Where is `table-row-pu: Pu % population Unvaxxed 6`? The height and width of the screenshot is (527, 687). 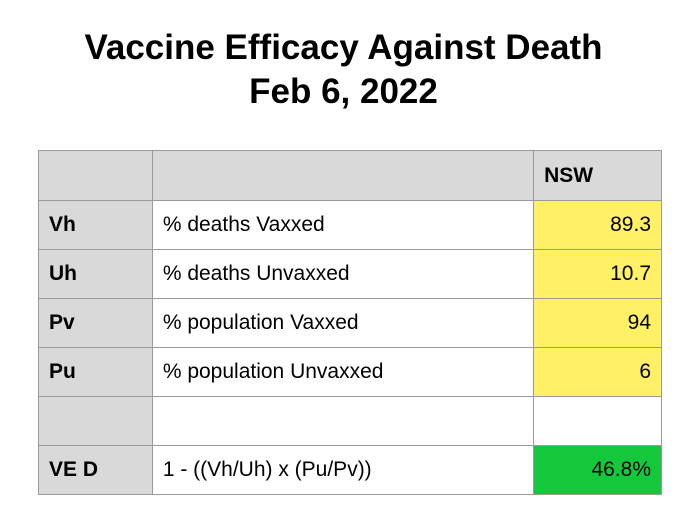
table-row-pu: Pu % population Unvaxxed 6 is located at coordinates (350, 372).